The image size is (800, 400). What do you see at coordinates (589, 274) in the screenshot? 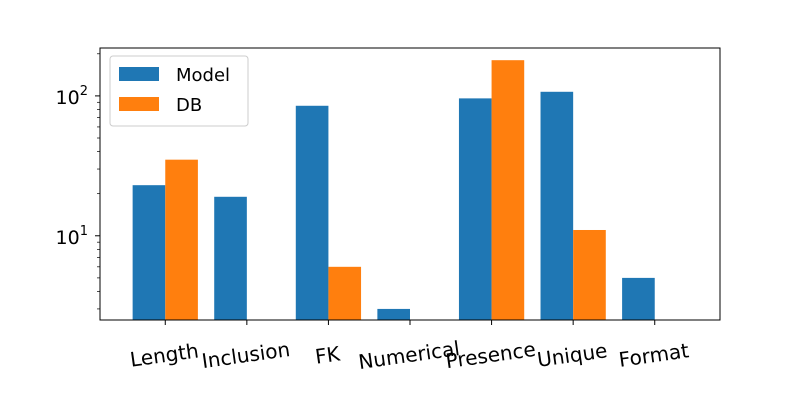
I see `bar-db-unique` at bounding box center [589, 274].